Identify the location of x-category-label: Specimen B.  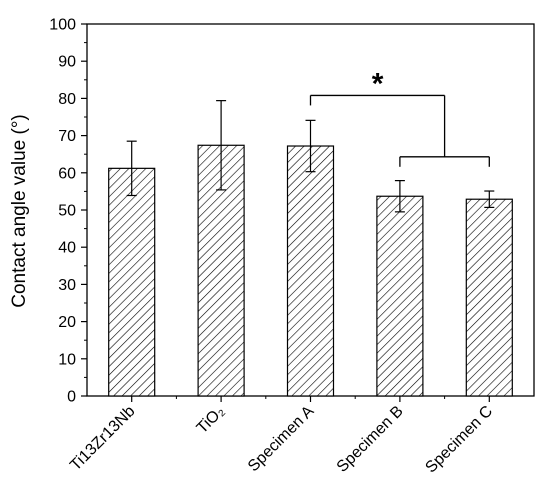
(370, 439).